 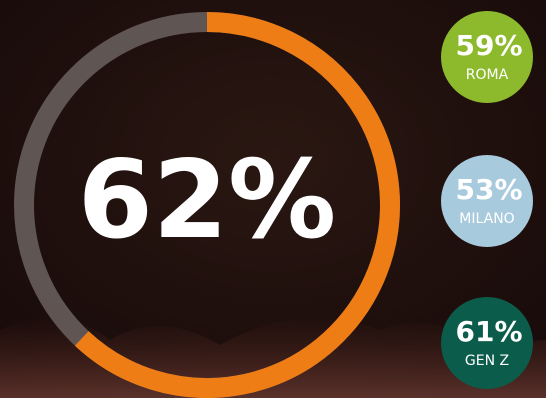 What do you see at coordinates (487, 75) in the screenshot?
I see `stat-label: ROMA` at bounding box center [487, 75].